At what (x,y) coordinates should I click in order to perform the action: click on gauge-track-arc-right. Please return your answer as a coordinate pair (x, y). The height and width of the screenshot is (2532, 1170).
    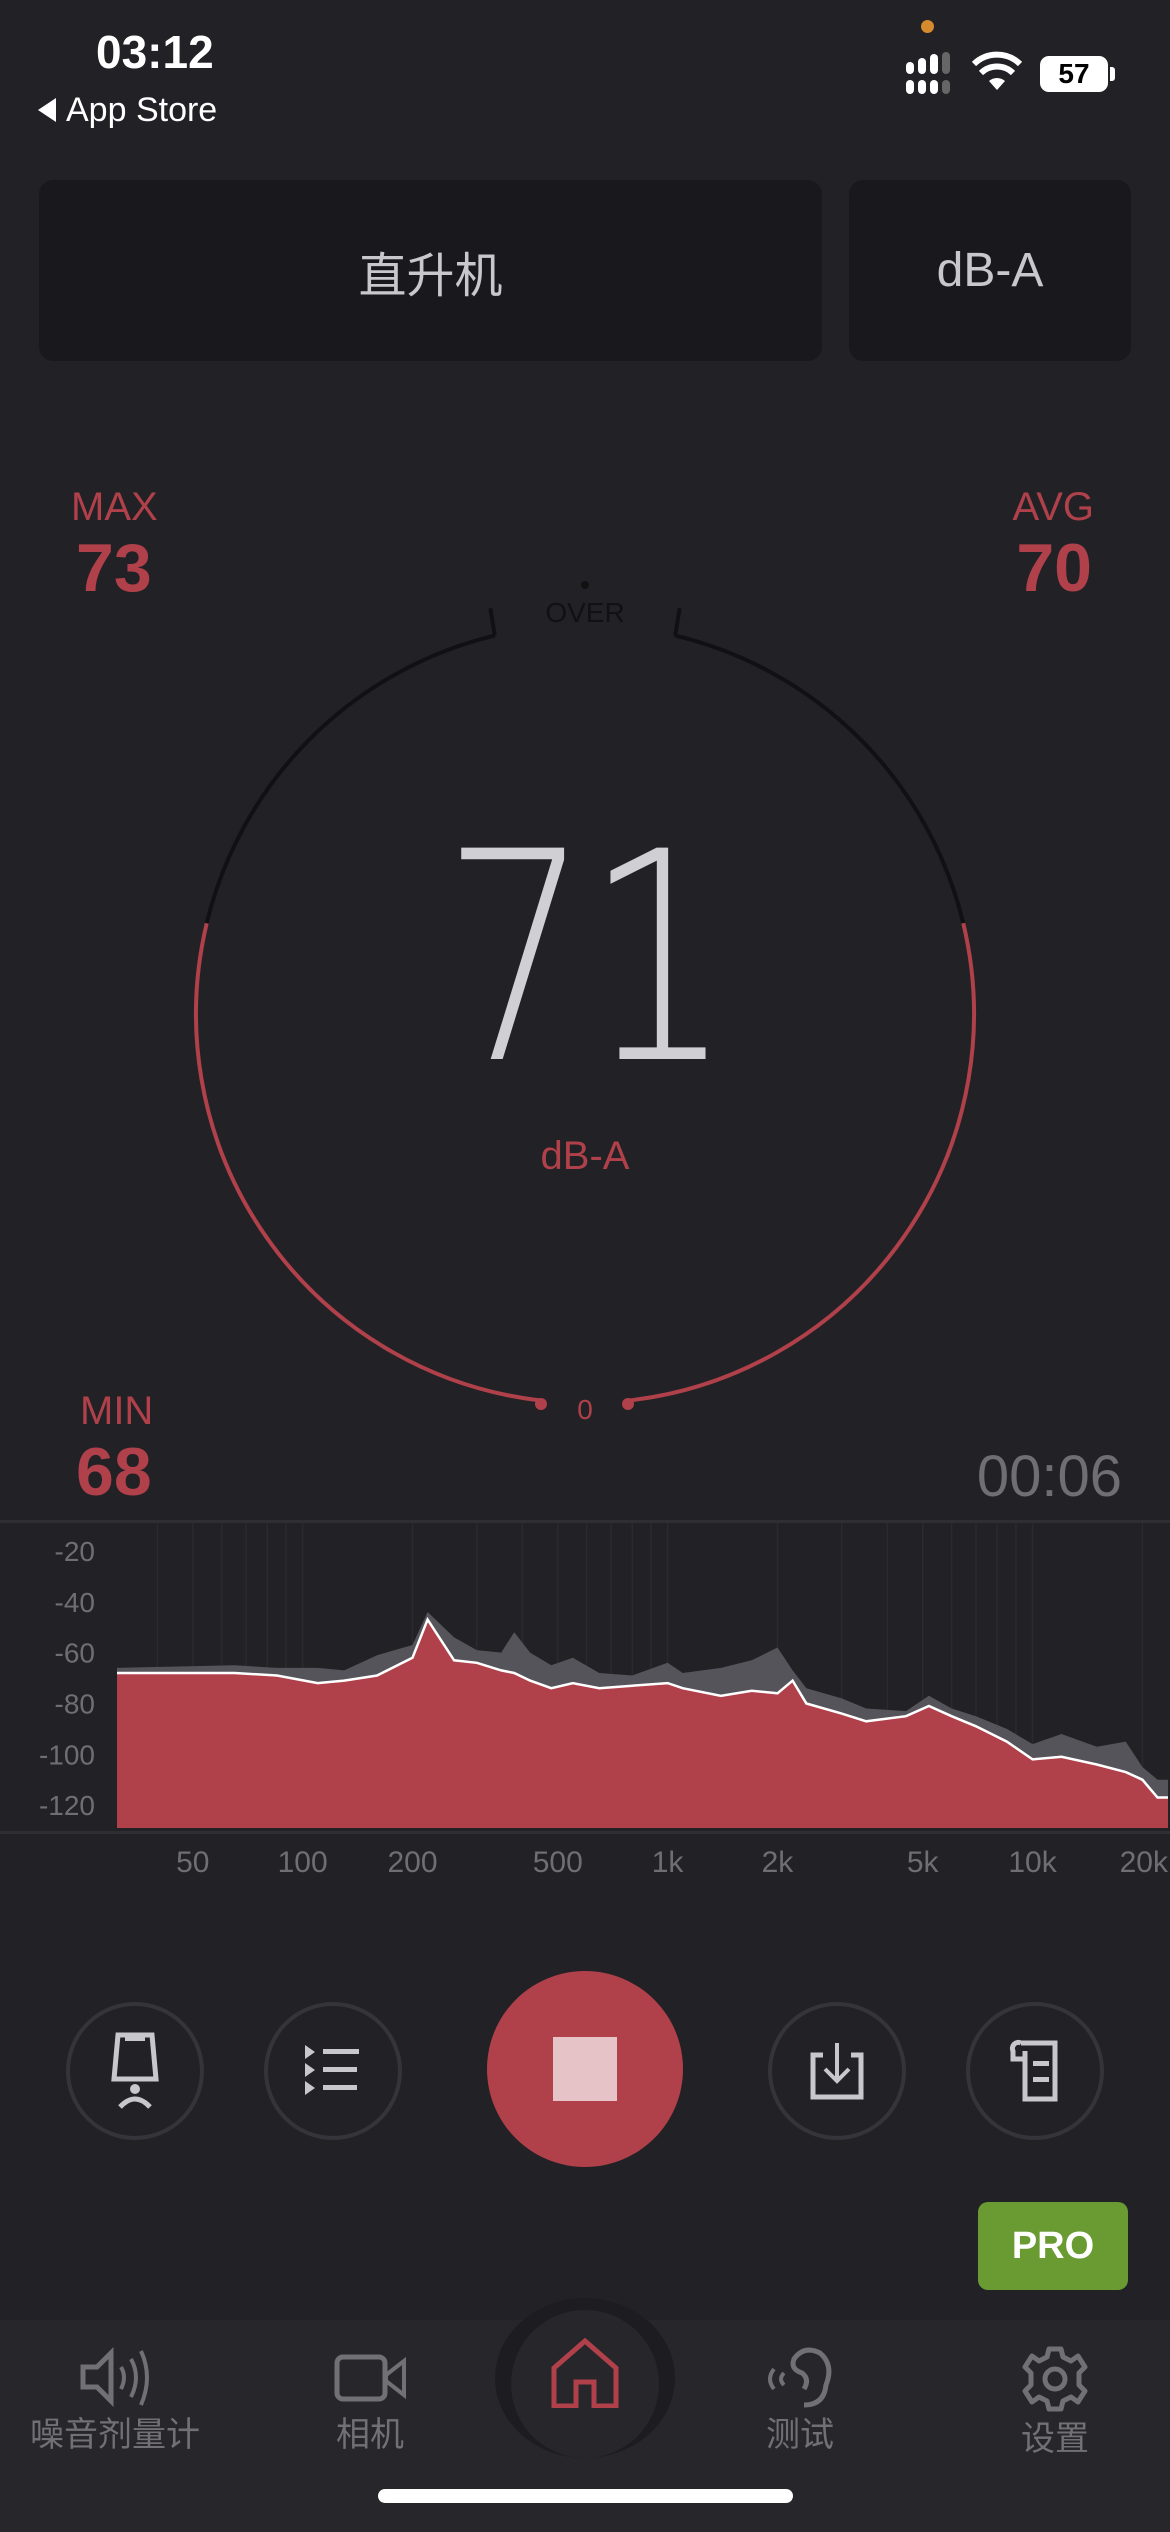
    Looking at the image, I should click on (820, 778).